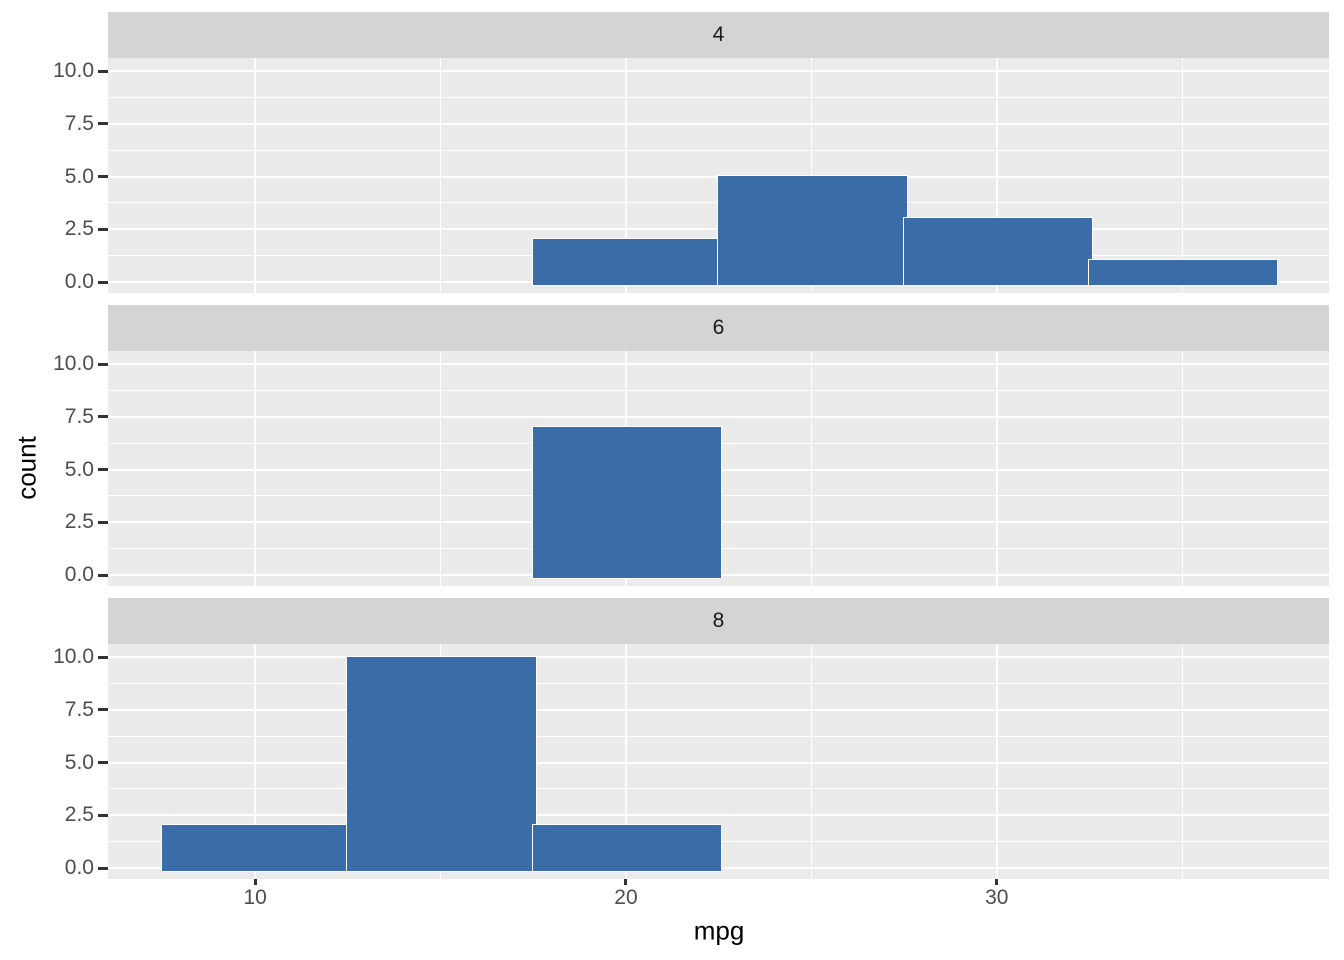 This screenshot has height=960, width=1344. I want to click on facet-strip-label: 8, so click(718, 620).